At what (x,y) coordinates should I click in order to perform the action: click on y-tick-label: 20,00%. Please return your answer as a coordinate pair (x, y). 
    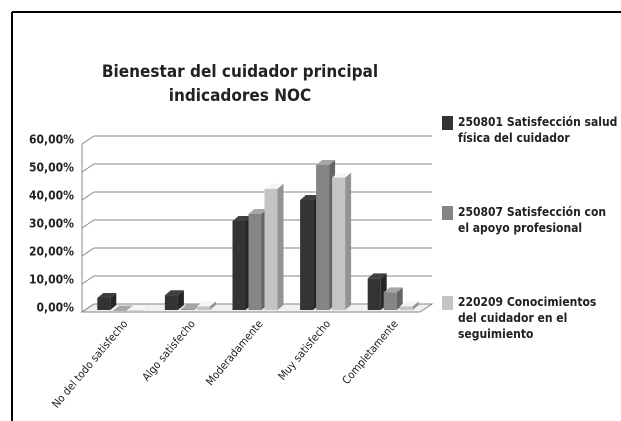
    Looking at the image, I should click on (51, 252).